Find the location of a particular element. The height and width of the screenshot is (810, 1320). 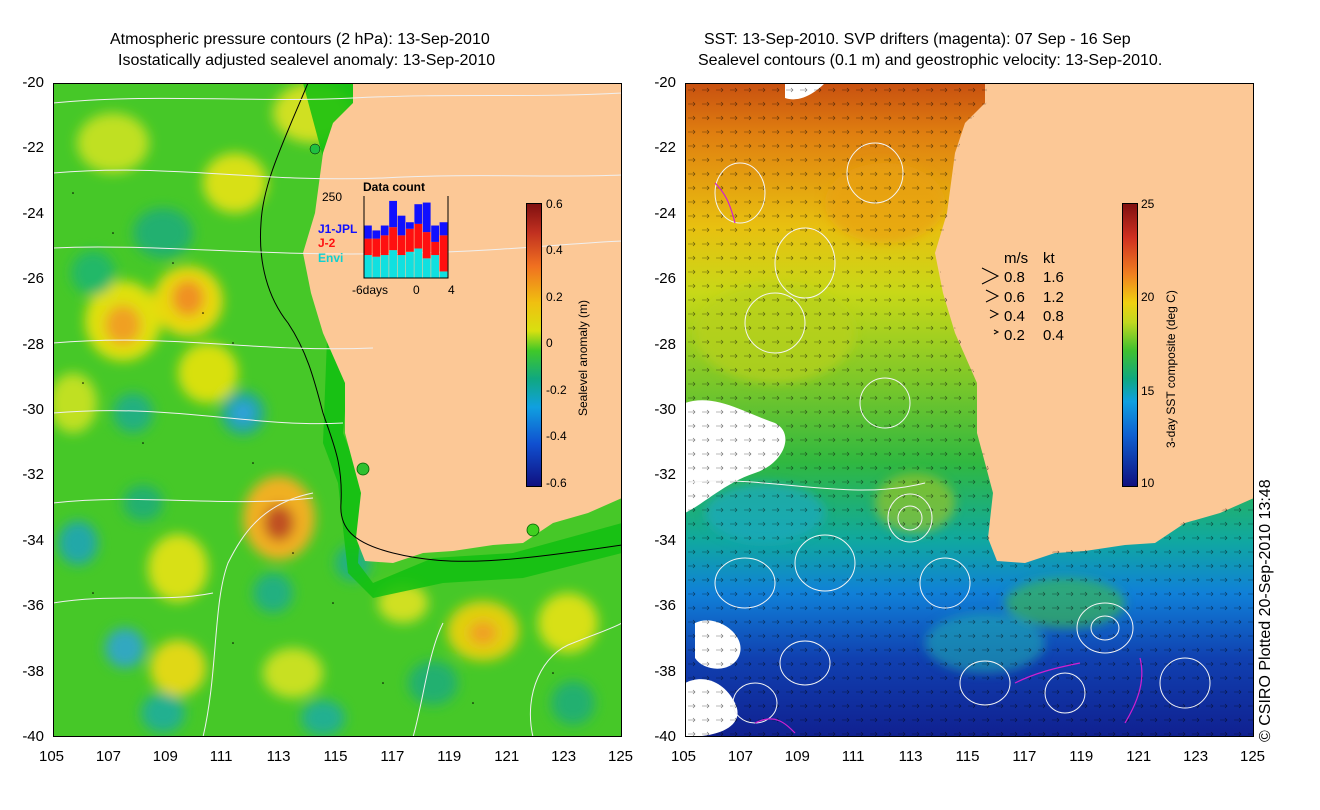

left-lon-tick: 107 is located at coordinates (108, 756).